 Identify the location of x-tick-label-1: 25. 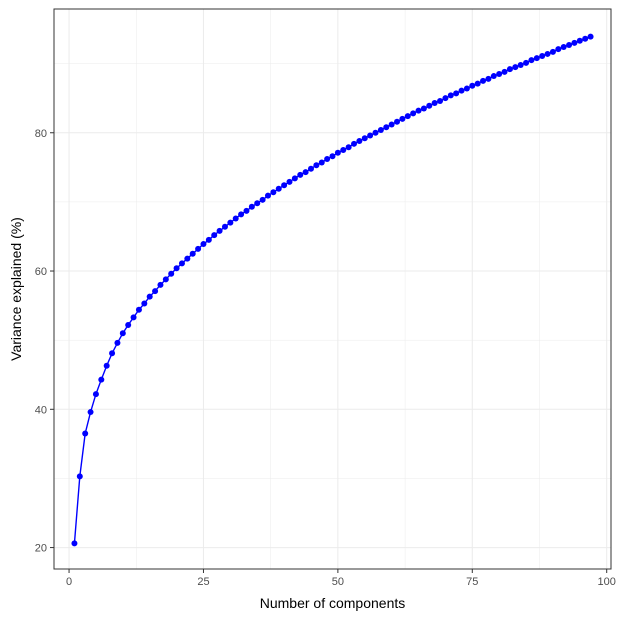
(203, 582).